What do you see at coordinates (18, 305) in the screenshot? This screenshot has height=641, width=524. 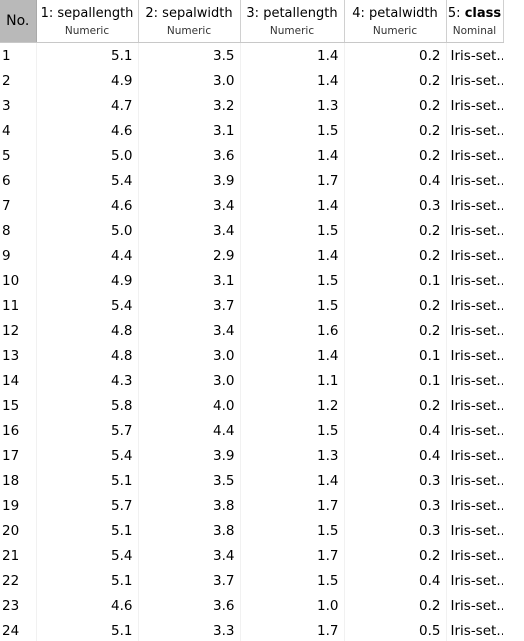 I see `row-number: 11` at bounding box center [18, 305].